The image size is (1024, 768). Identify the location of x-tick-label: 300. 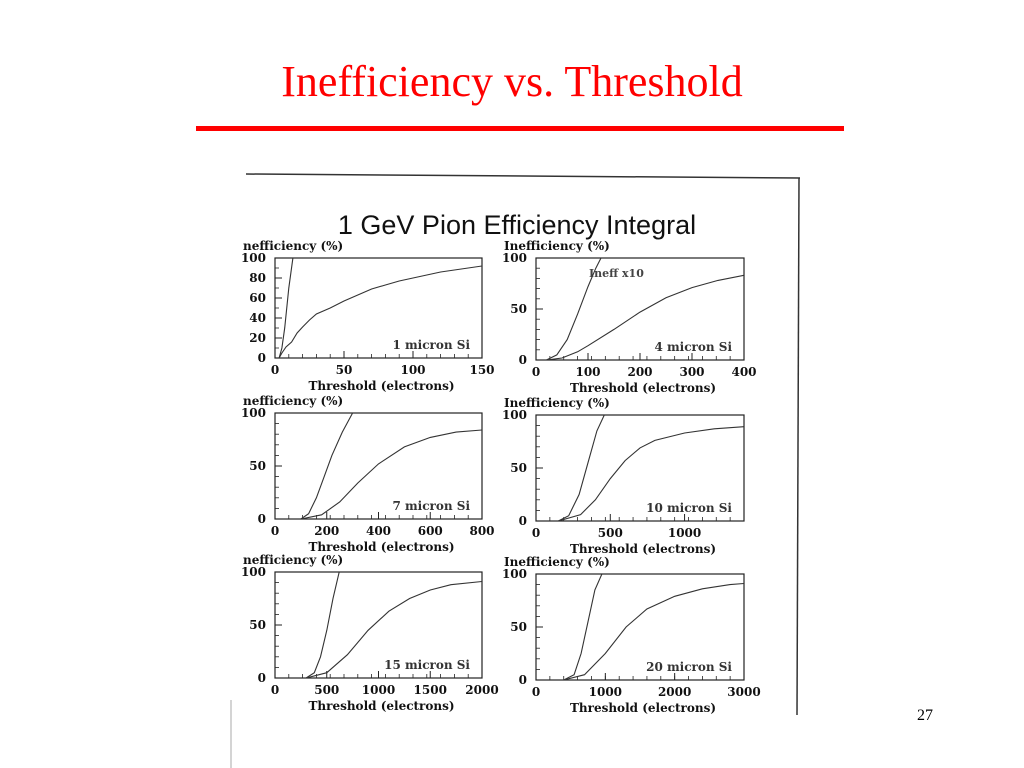
(691, 372).